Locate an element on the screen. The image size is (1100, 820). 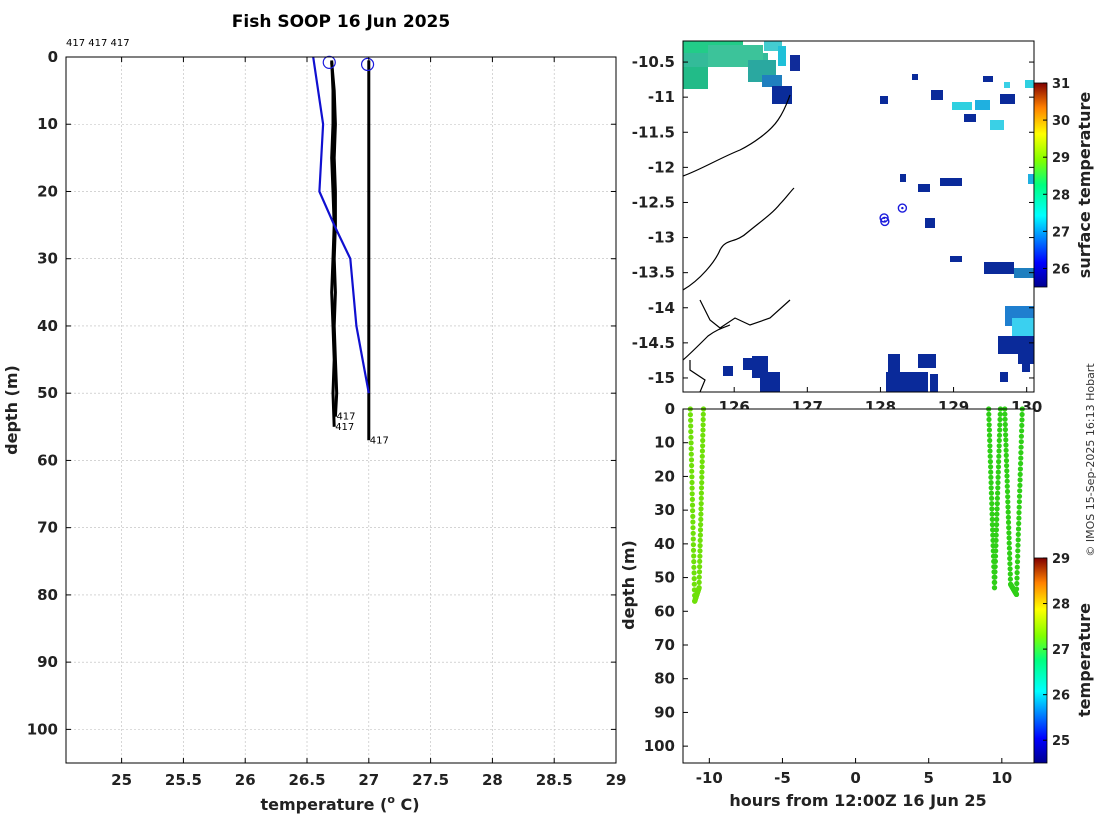
sst-patch-east is located at coordinates (1016, 344).